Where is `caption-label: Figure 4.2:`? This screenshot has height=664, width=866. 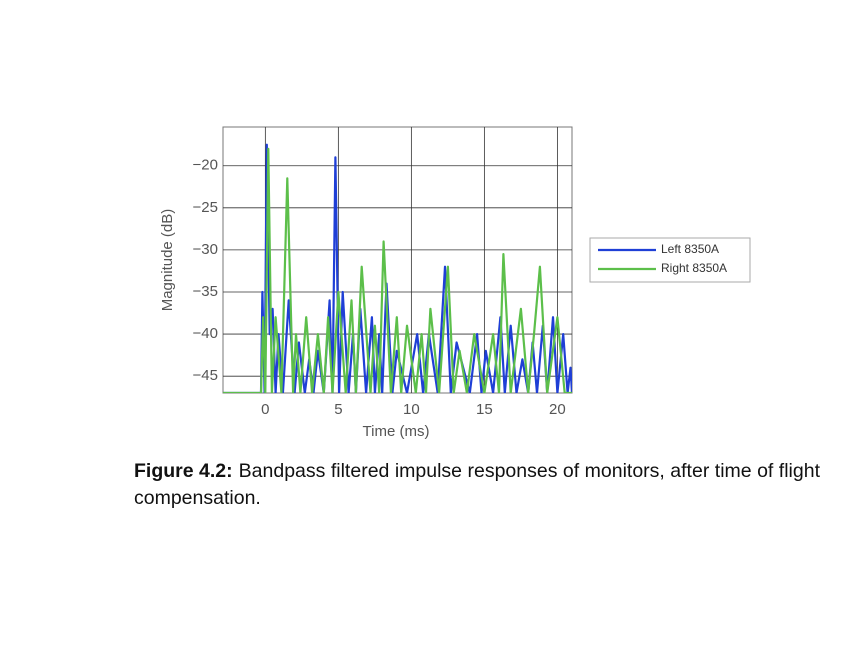
caption-label: Figure 4.2: is located at coordinates (183, 471).